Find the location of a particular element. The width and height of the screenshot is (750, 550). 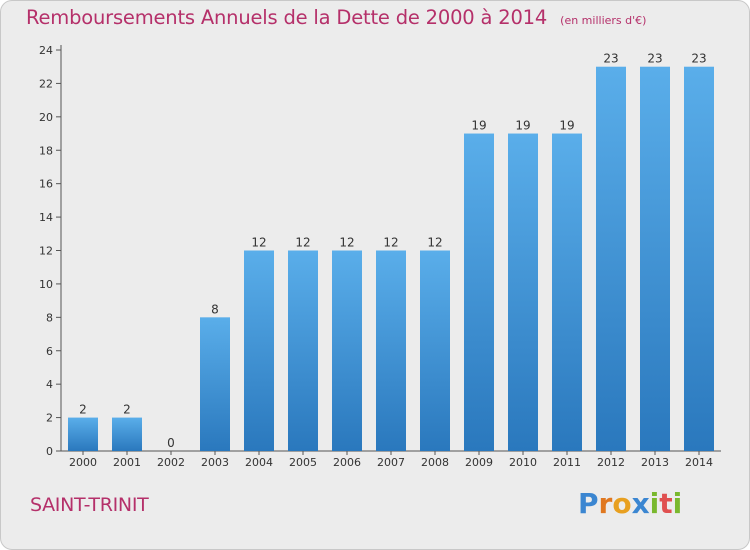

x-tick-label: 2004 is located at coordinates (259, 462).